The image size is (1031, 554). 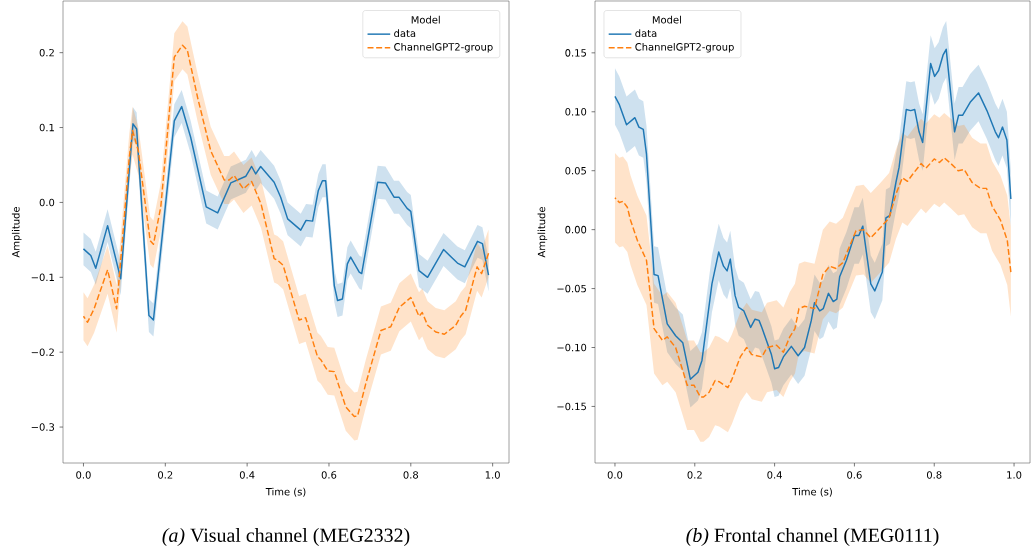 I want to click on y-tick-label: 0.05, so click(x=575, y=170).